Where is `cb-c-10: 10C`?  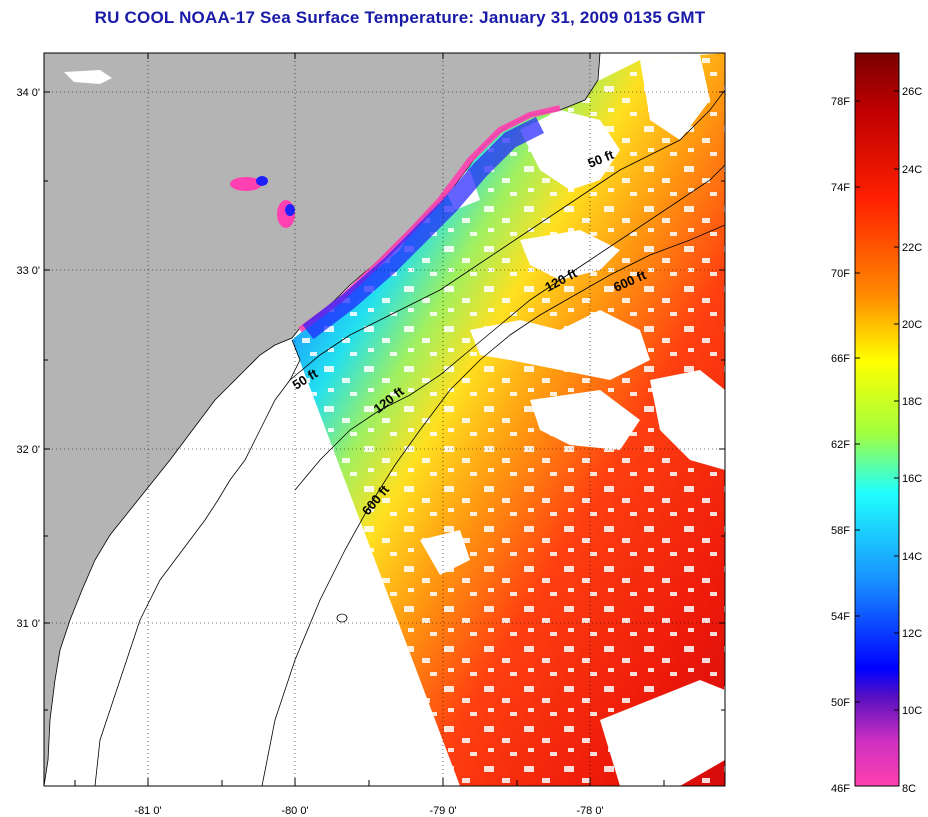
cb-c-10: 10C is located at coordinates (912, 711).